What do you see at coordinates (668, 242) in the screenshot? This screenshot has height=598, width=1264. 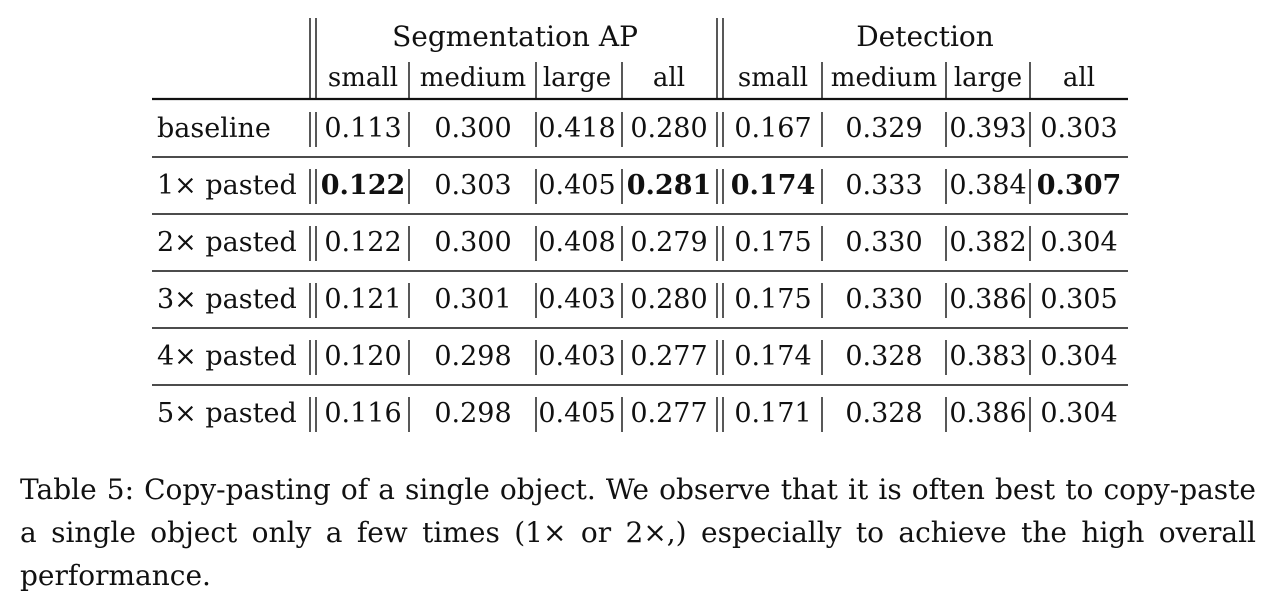 I see `table-cell: 0.279` at bounding box center [668, 242].